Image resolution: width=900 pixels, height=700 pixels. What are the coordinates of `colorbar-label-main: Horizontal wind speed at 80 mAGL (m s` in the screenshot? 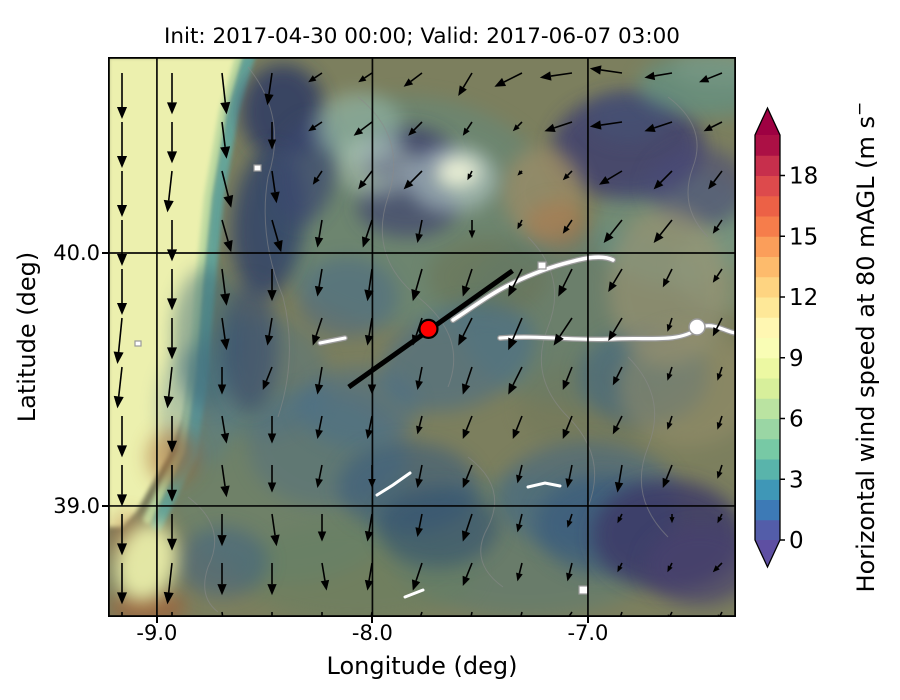 It's located at (866, 354).